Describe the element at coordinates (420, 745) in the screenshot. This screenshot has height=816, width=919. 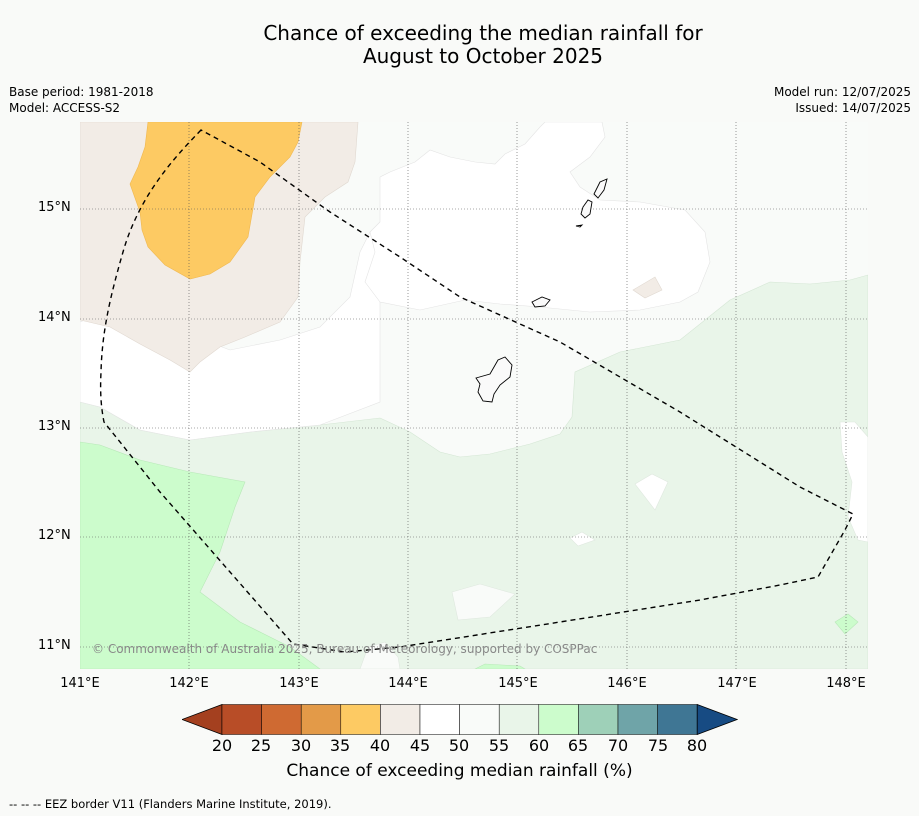
I see `cb-tick-45: 45` at that location.